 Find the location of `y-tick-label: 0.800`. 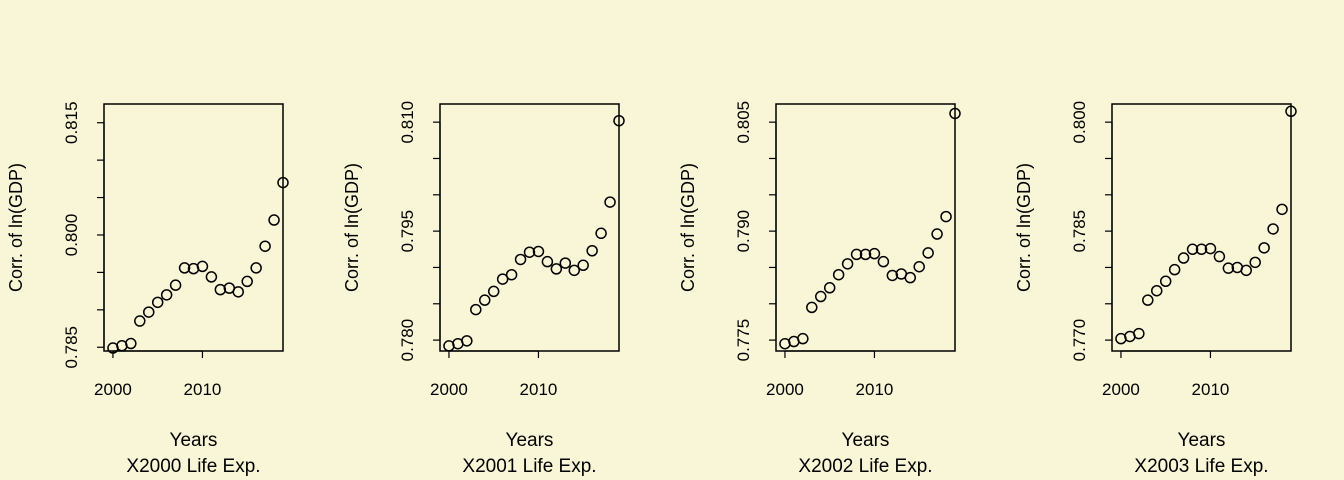

y-tick-label: 0.800 is located at coordinates (71, 235).